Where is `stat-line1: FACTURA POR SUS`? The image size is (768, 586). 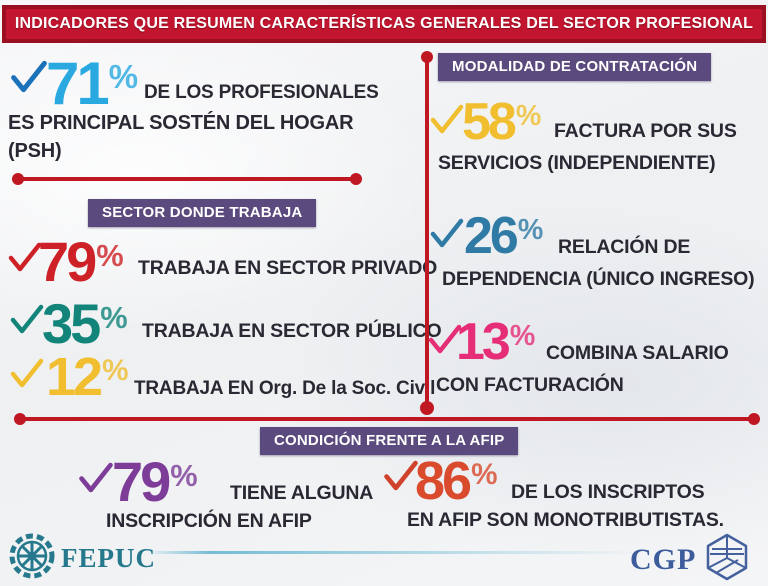 stat-line1: FACTURA POR SUS is located at coordinates (645, 131).